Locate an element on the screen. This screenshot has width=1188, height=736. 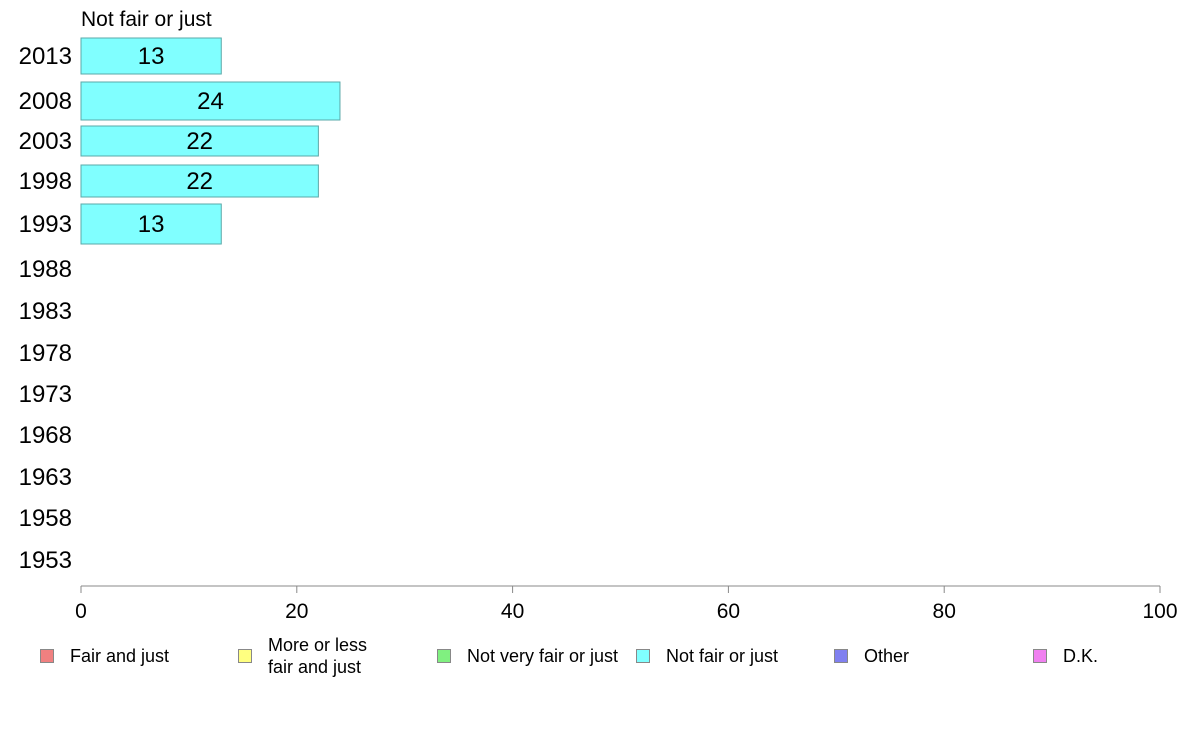
bar-1993 is located at coordinates (151, 224).